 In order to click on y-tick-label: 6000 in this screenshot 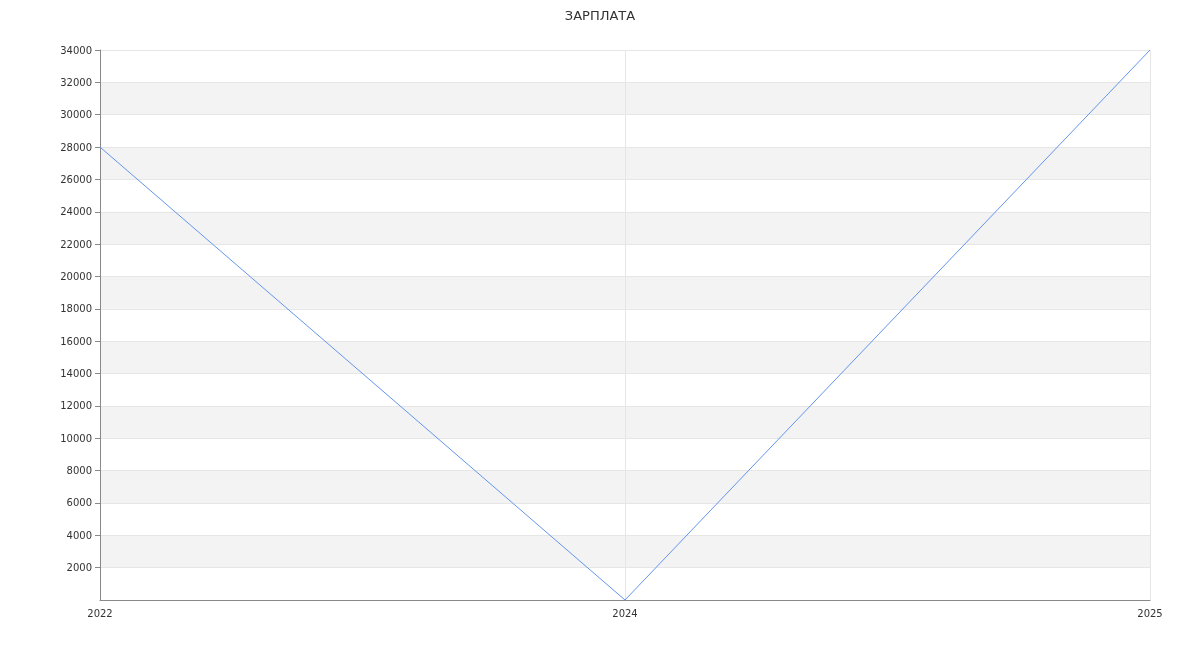, I will do `click(79, 503)`.